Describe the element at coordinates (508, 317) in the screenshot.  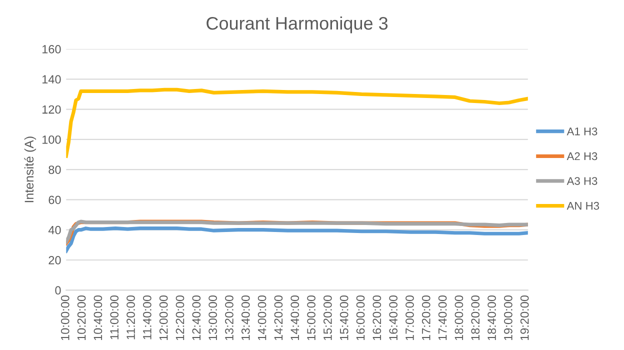
I see `x-tick-label: 19:00:00` at that location.